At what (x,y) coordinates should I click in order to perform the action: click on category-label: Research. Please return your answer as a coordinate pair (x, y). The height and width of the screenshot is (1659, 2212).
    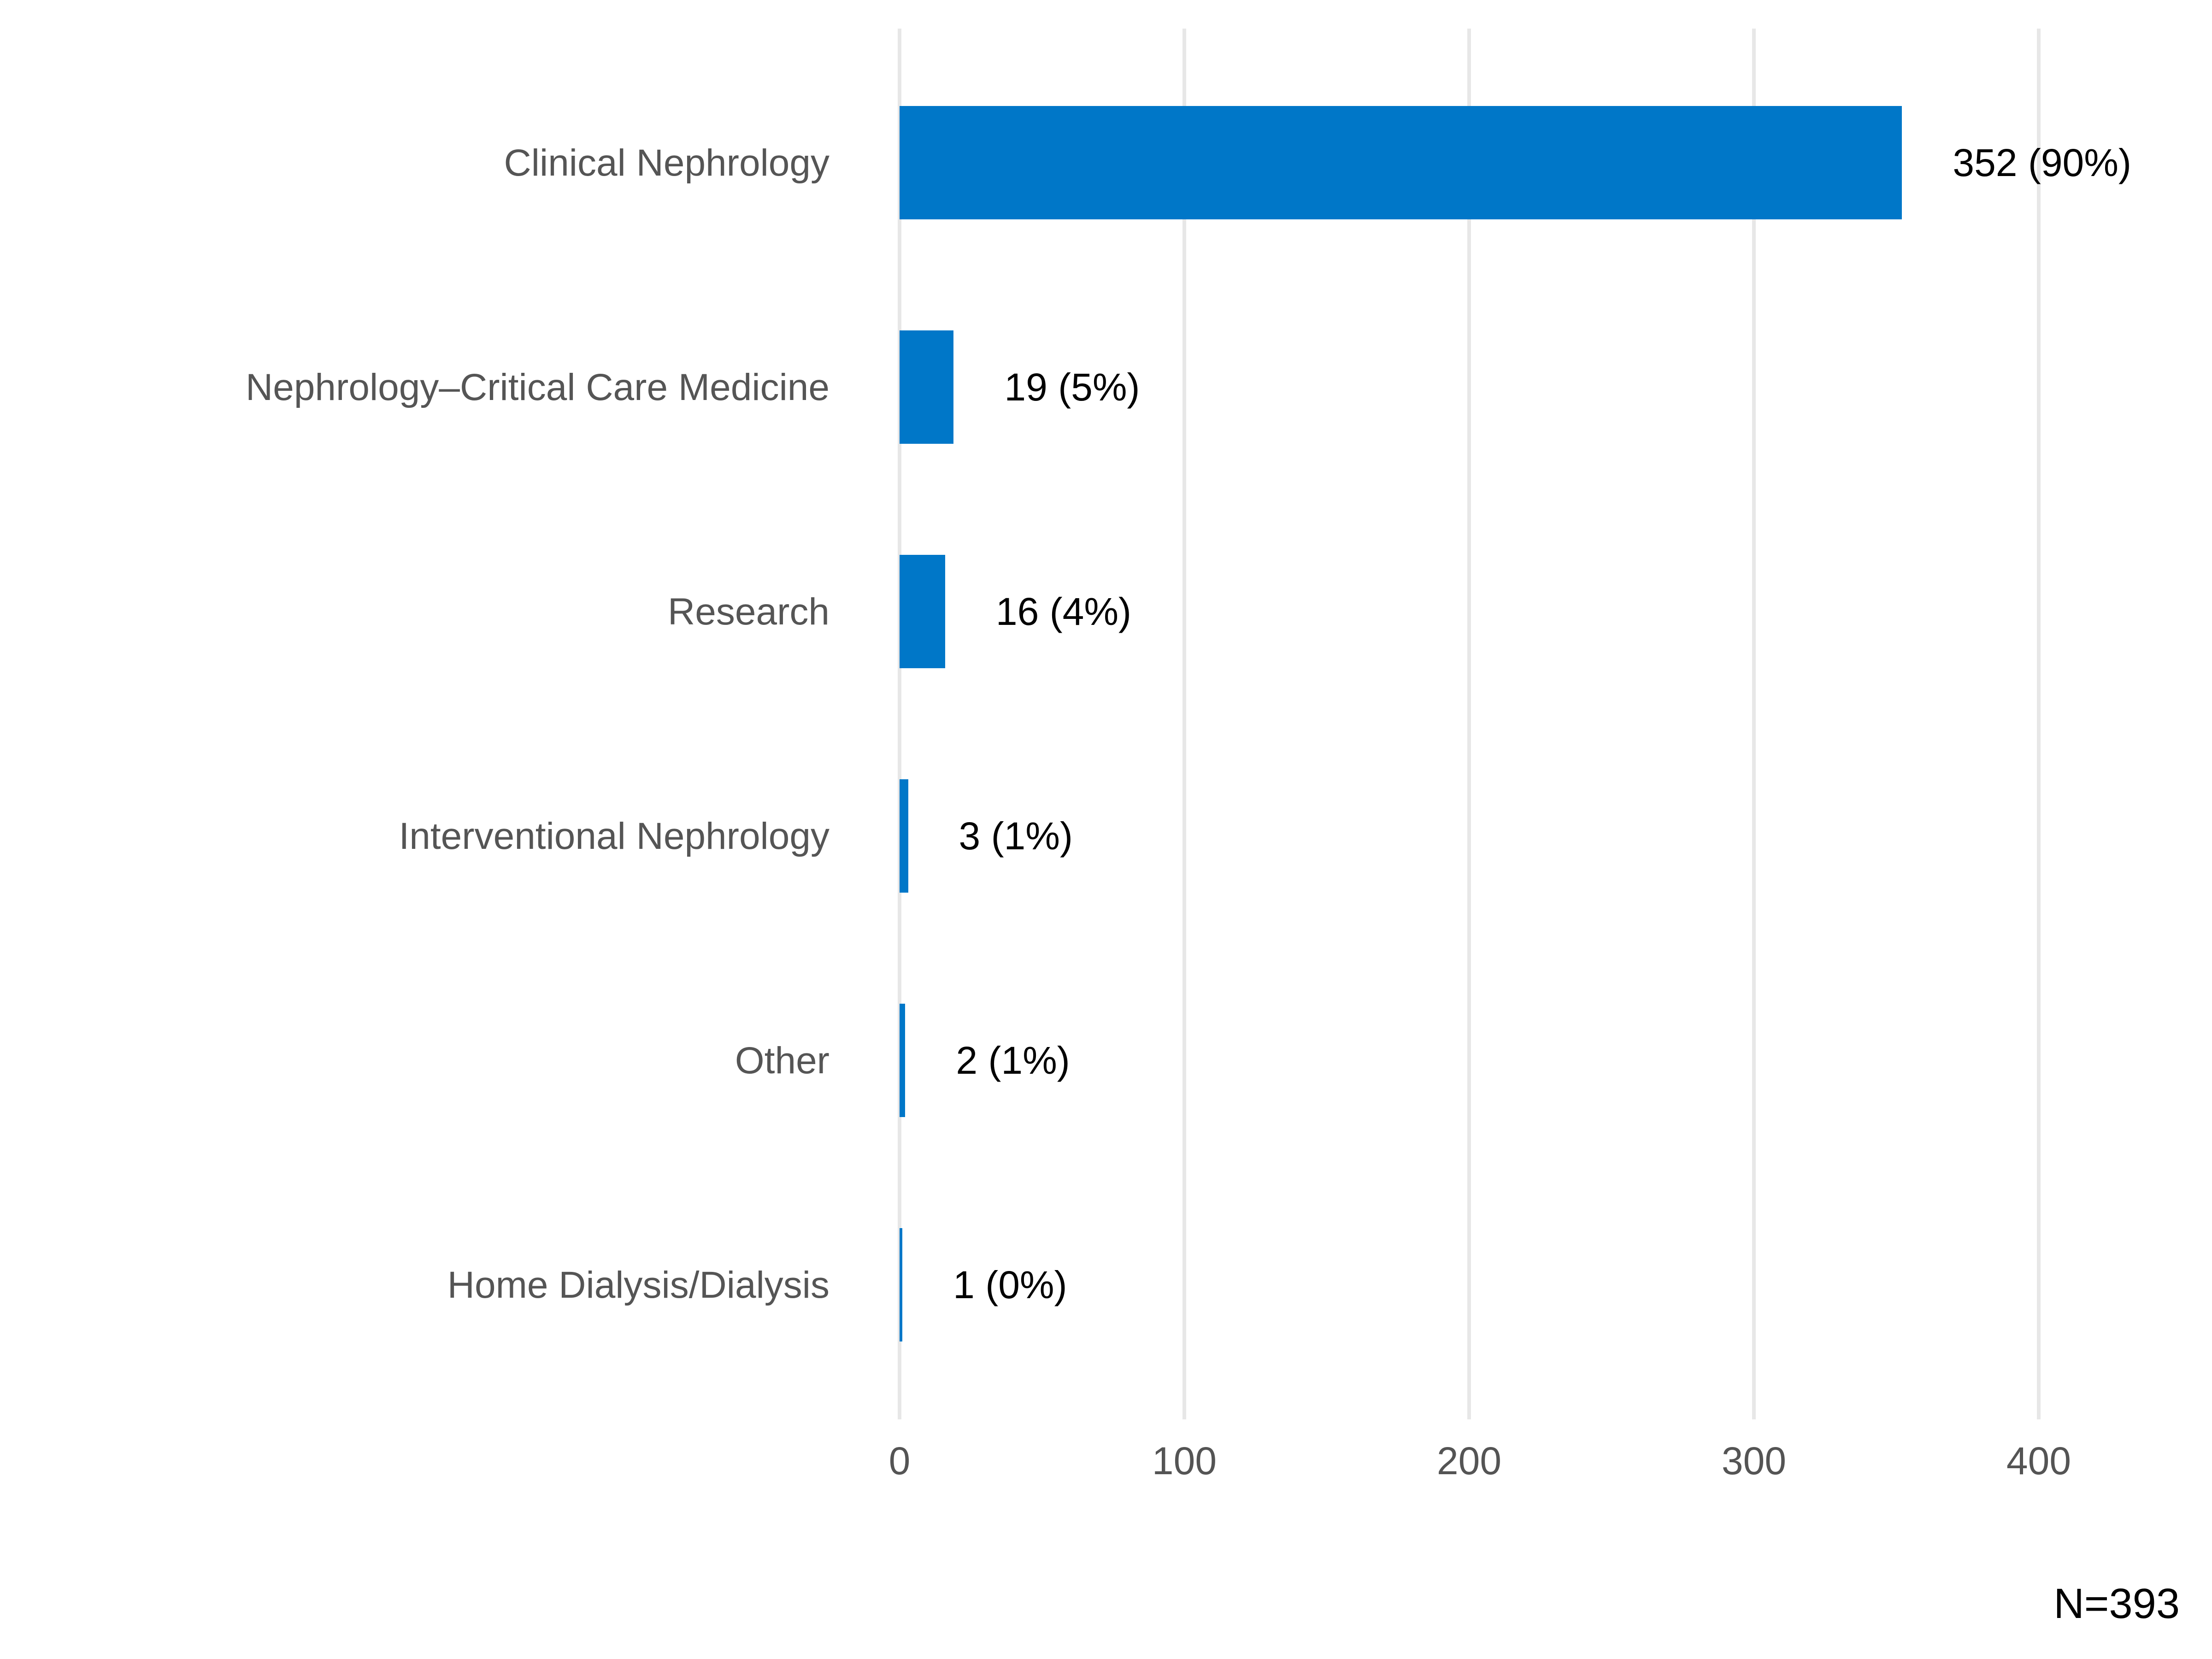
    Looking at the image, I should click on (749, 612).